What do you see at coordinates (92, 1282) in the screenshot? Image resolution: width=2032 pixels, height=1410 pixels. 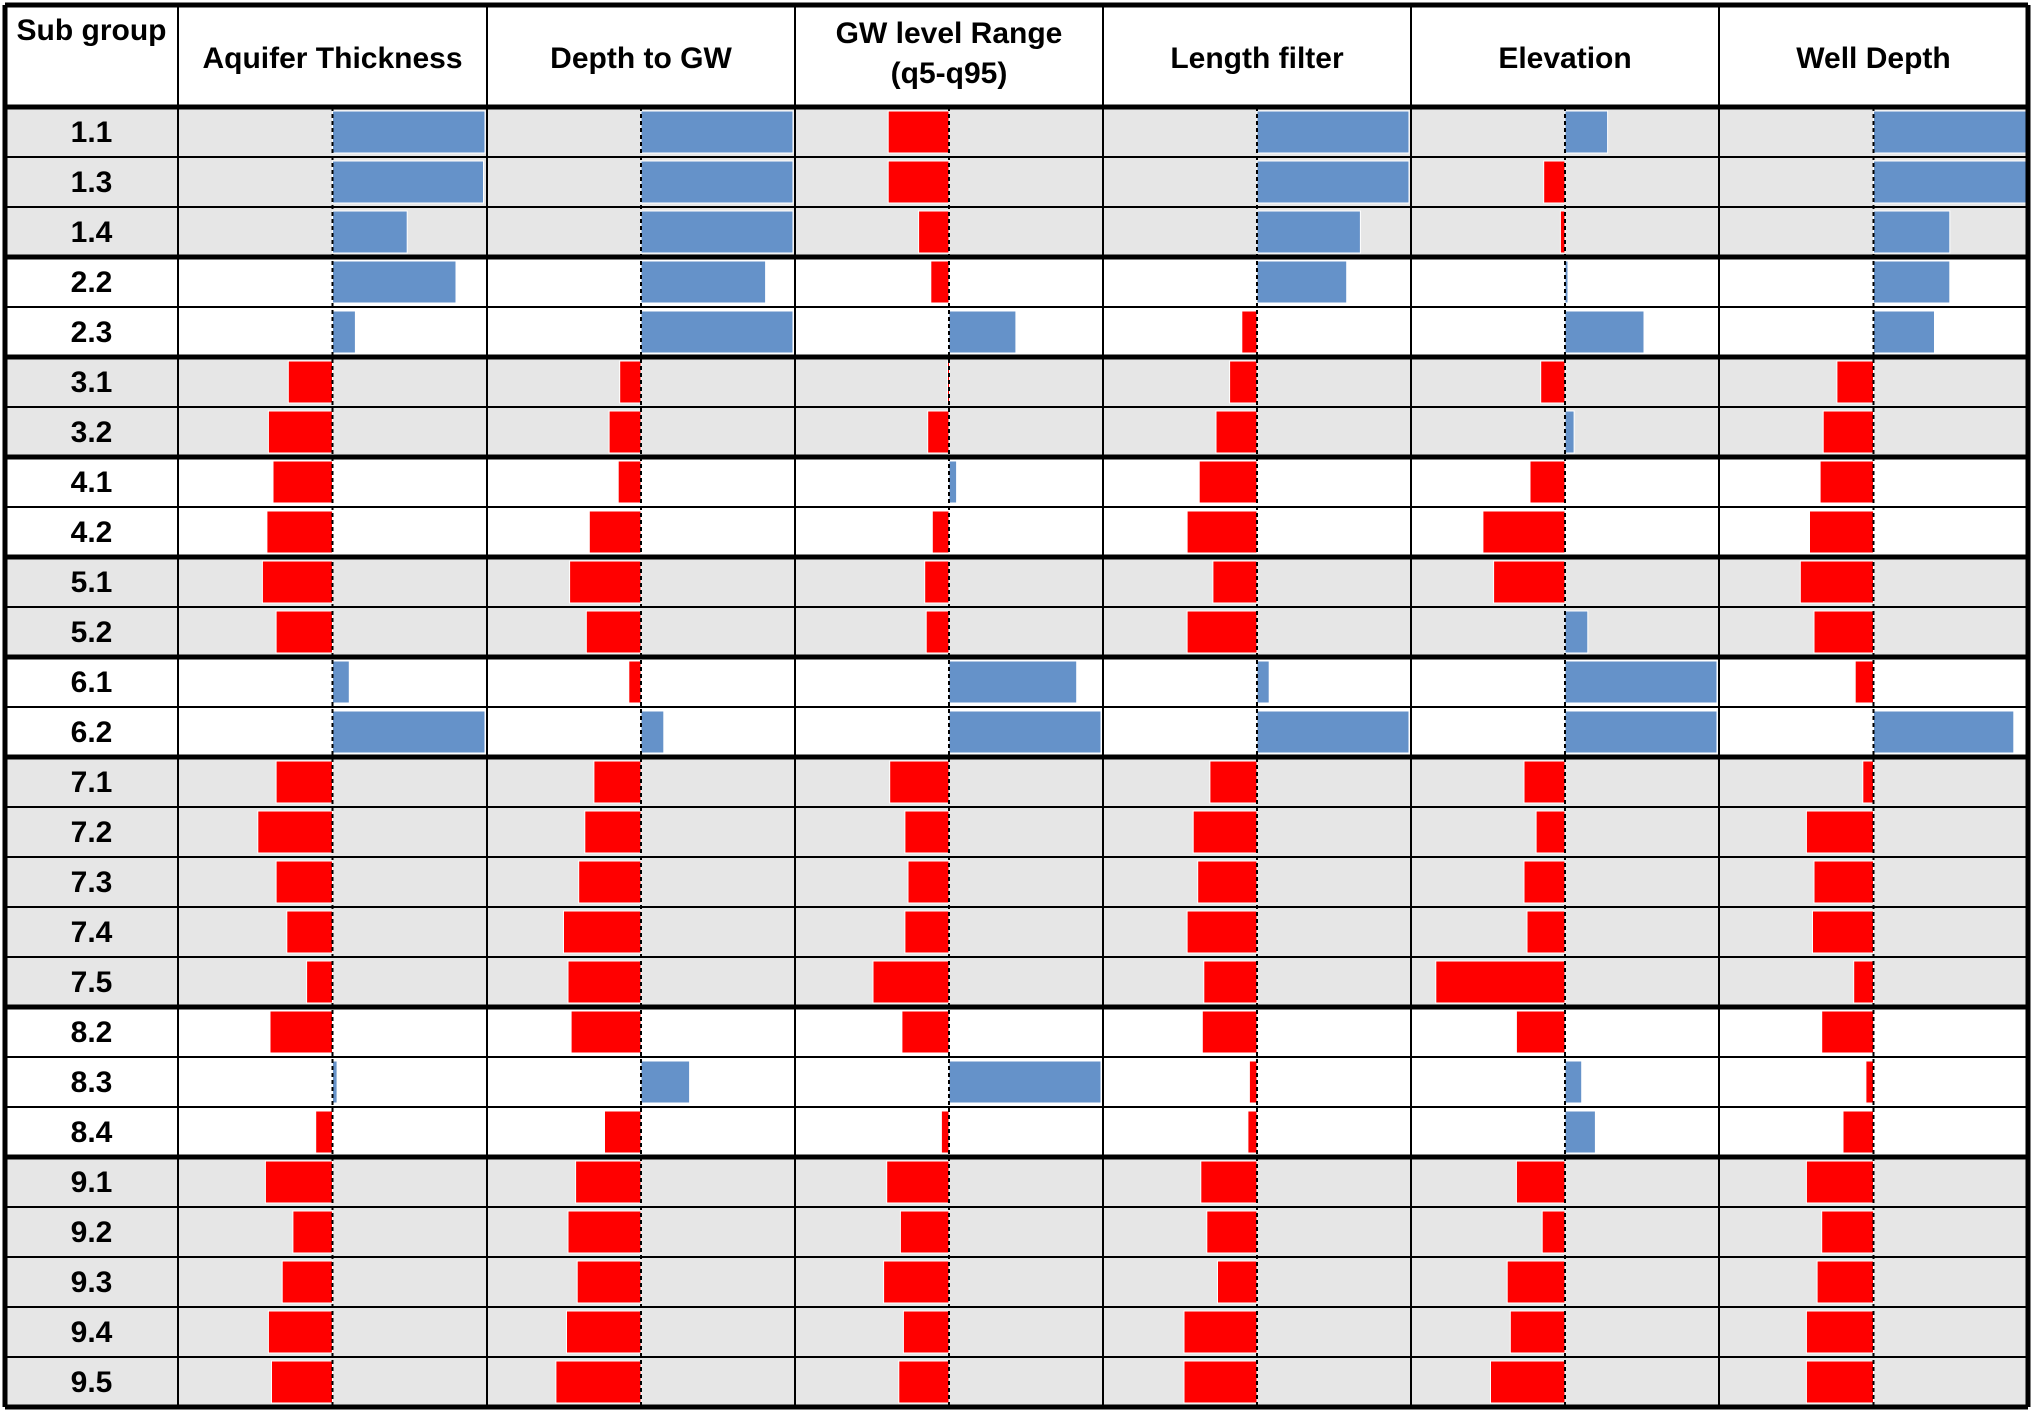 I see `row-label-9-3: 9.3` at bounding box center [92, 1282].